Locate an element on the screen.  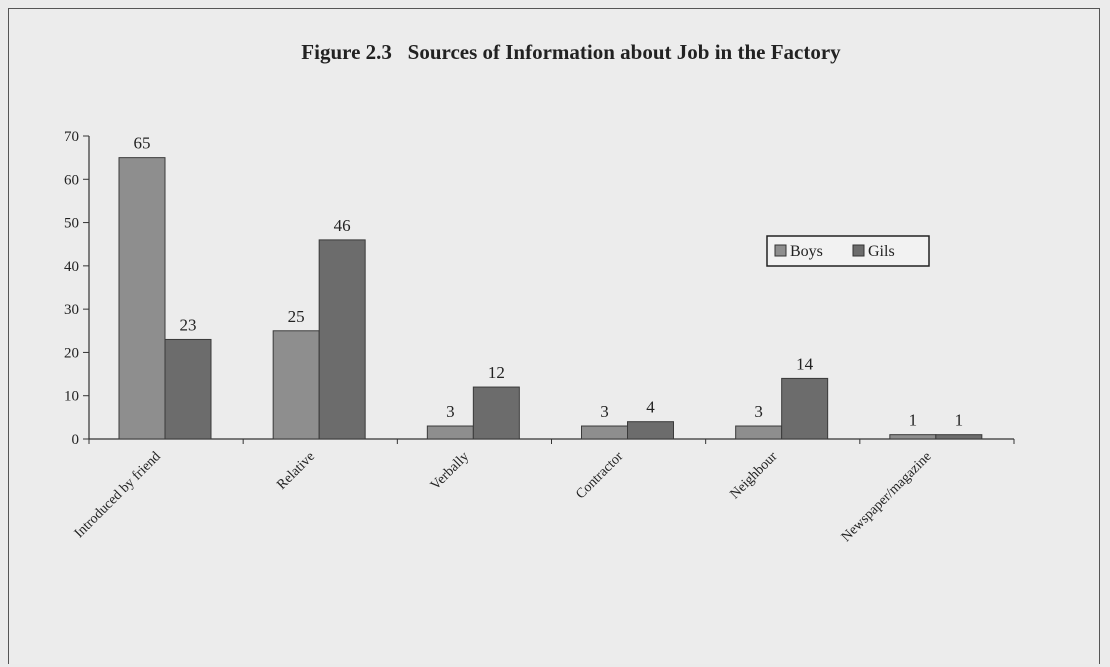
category-label: Verbally is located at coordinates (450, 471).